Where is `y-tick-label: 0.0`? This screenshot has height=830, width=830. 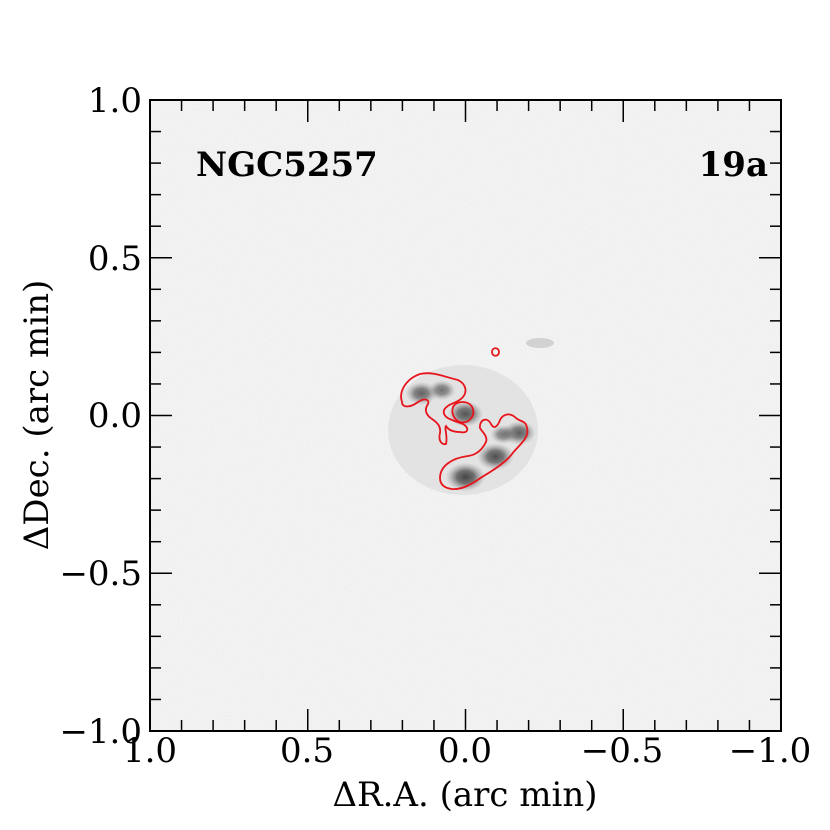 y-tick-label: 0.0 is located at coordinates (115, 416).